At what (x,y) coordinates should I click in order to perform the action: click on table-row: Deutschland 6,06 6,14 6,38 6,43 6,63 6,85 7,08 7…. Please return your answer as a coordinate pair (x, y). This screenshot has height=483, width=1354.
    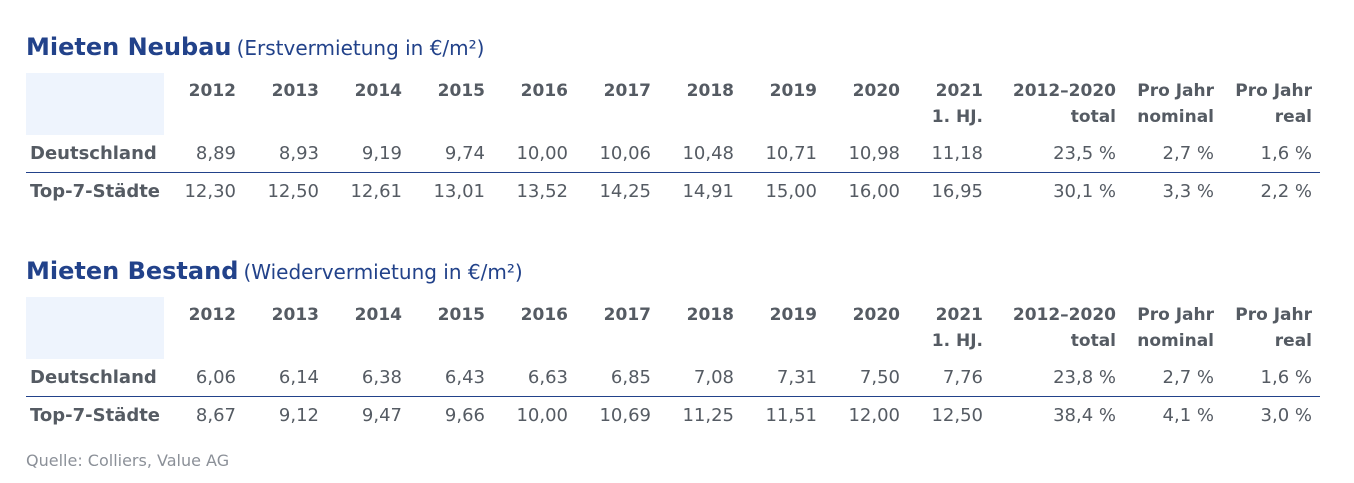
    Looking at the image, I should click on (673, 378).